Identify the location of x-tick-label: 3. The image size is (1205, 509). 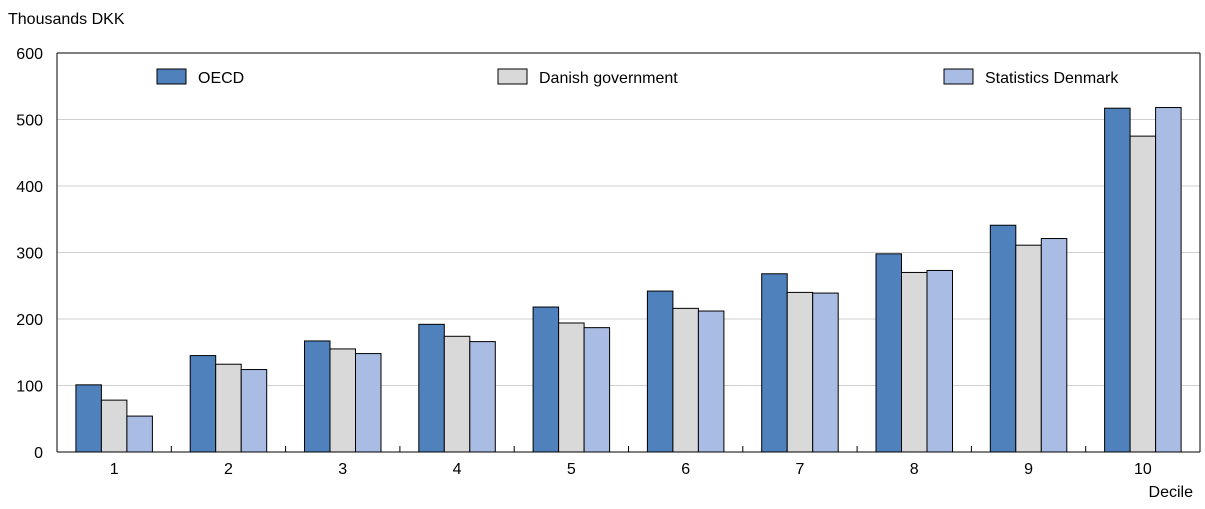
(342, 469).